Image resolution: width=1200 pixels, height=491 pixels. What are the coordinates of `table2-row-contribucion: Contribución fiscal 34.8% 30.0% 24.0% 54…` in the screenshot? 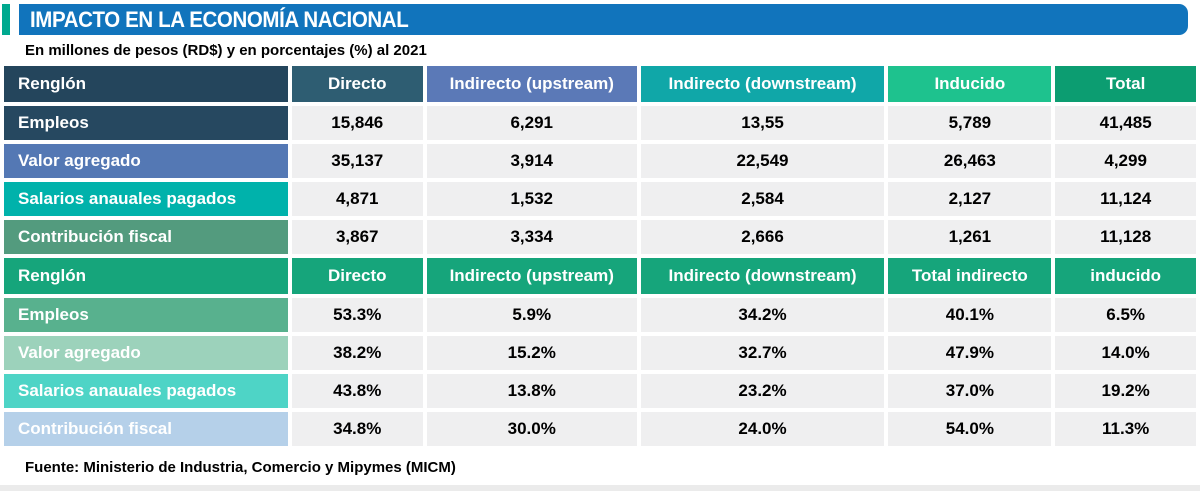 It's located at (600, 429).